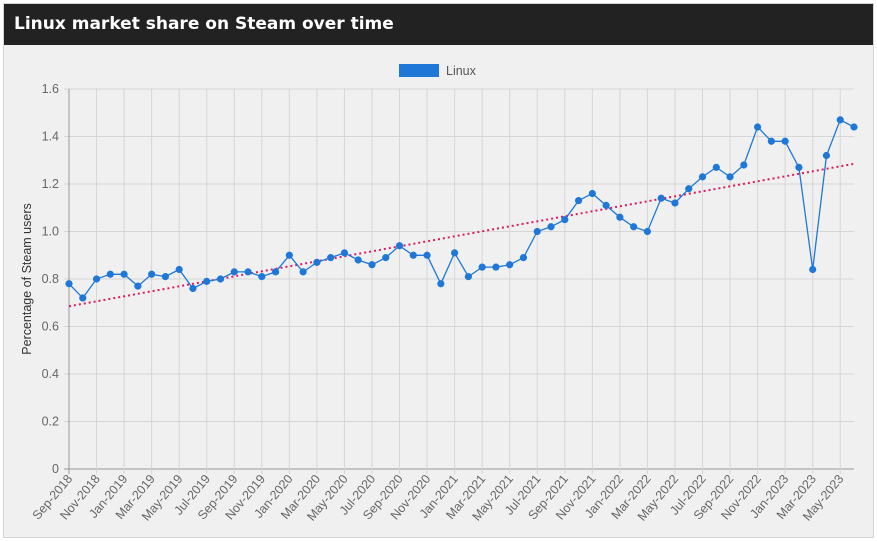  What do you see at coordinates (419, 70) in the screenshot?
I see `legend-swatch-linux` at bounding box center [419, 70].